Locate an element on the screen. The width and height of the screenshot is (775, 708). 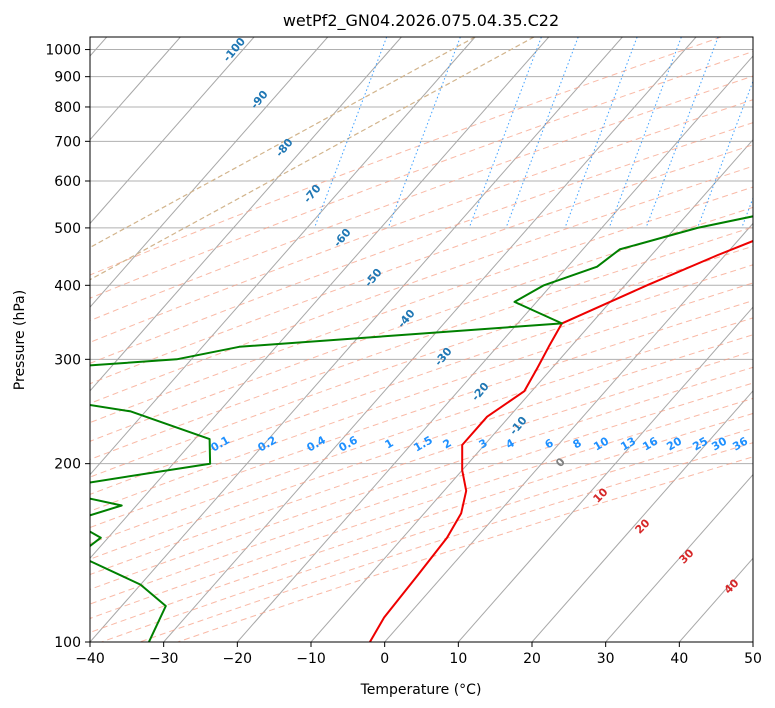
x-tick-label: 40 is located at coordinates (679, 659).